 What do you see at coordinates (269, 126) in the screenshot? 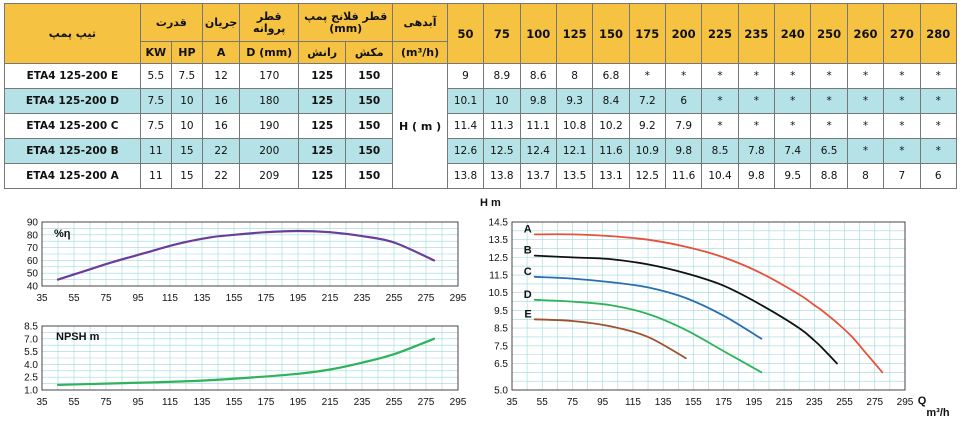
I see `impeller-cell: 190` at bounding box center [269, 126].